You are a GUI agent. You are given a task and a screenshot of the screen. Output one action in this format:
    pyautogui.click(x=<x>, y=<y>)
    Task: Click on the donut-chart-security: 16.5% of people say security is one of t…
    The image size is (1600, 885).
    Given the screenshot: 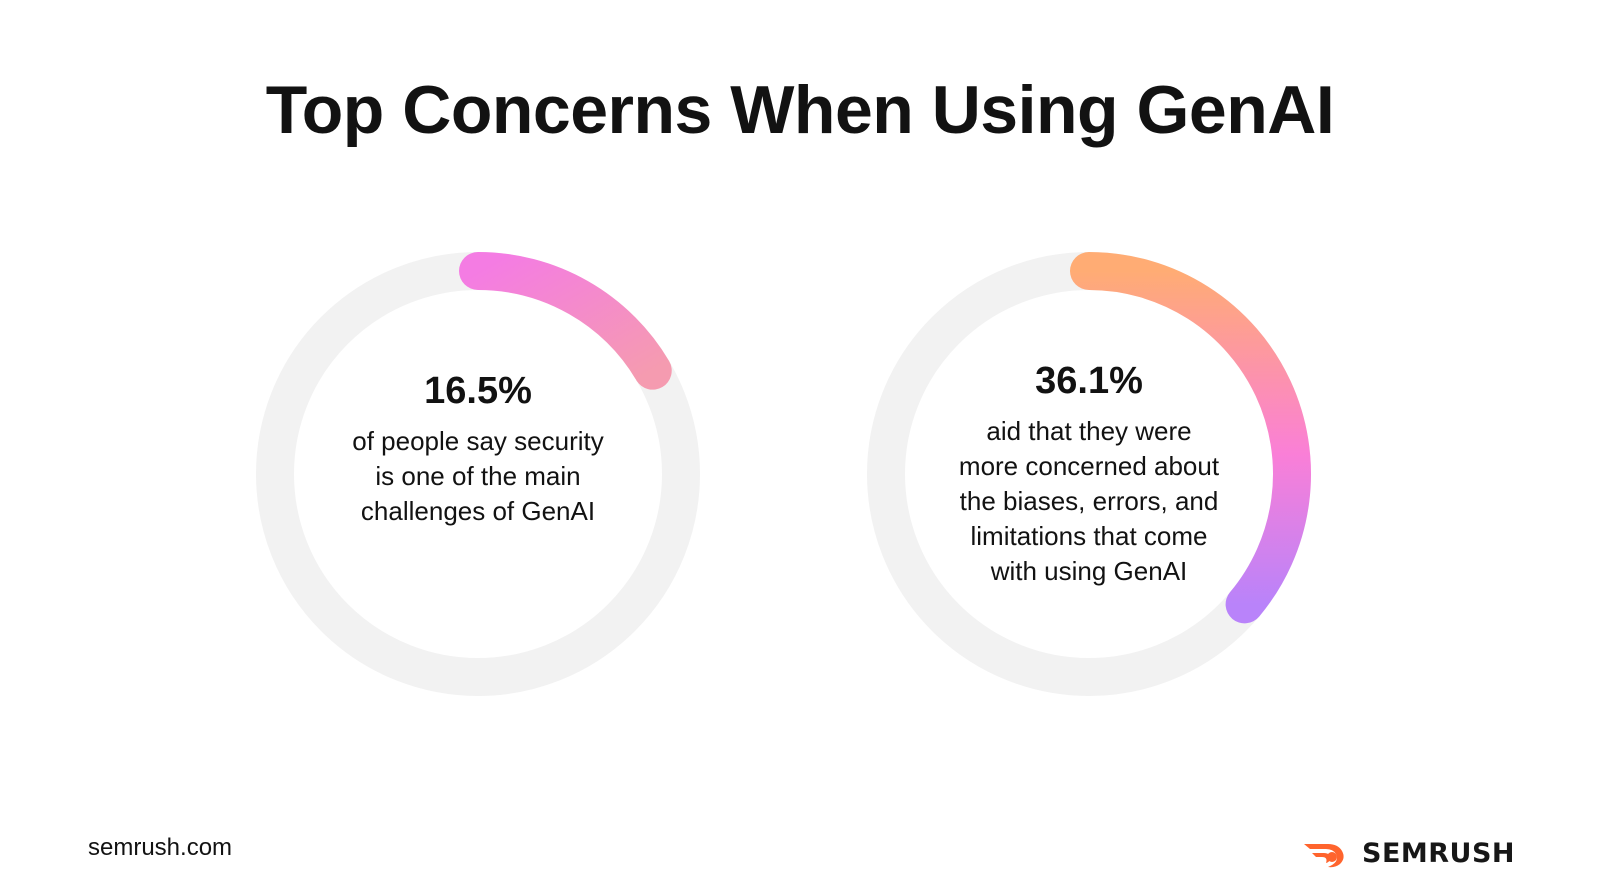 What is the action you would take?
    pyautogui.click(x=478, y=474)
    